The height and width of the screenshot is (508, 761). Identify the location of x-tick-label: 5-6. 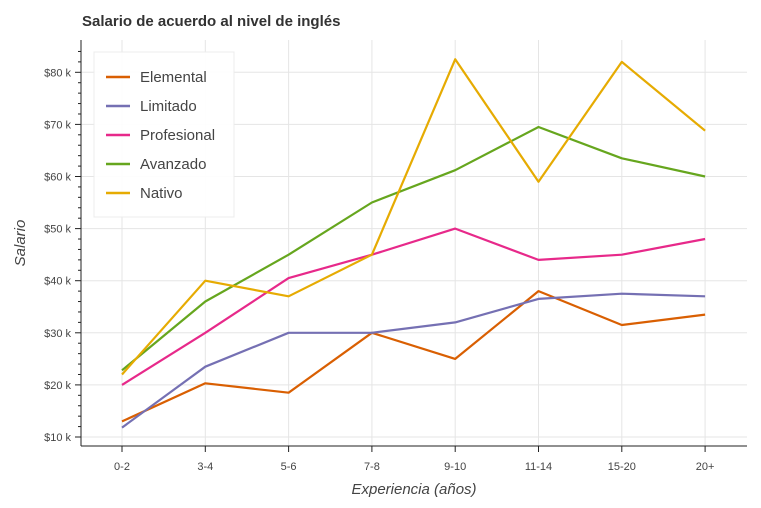
(289, 467).